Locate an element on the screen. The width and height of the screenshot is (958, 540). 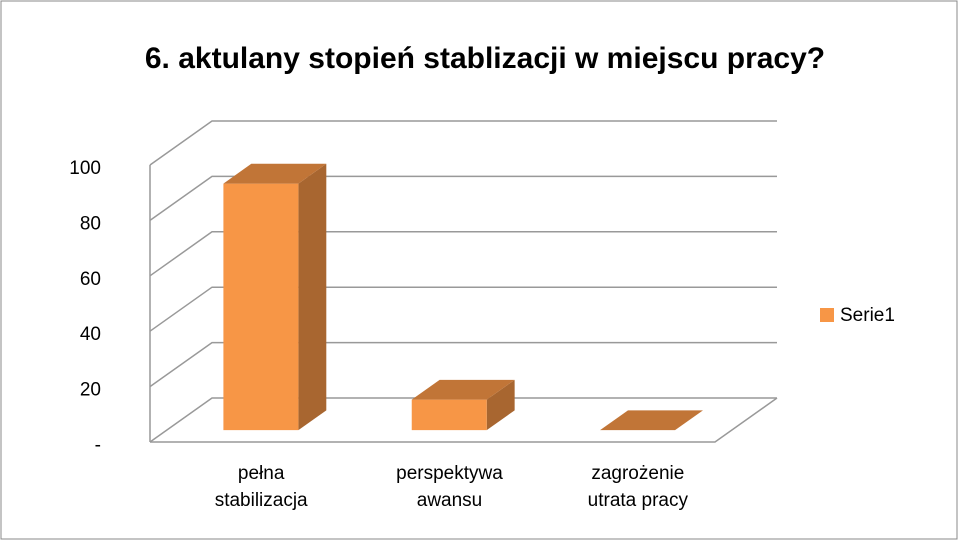
legend-swatch is located at coordinates (827, 315).